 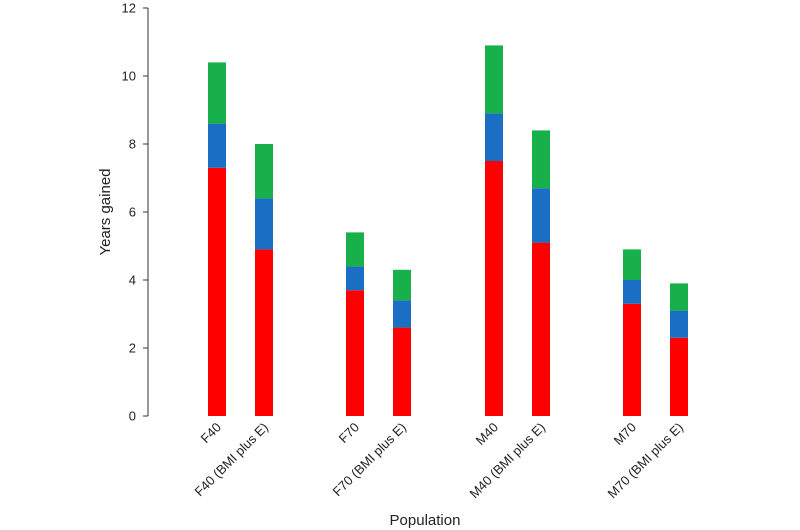 I want to click on x-tick-label: F70, so click(x=349, y=433).